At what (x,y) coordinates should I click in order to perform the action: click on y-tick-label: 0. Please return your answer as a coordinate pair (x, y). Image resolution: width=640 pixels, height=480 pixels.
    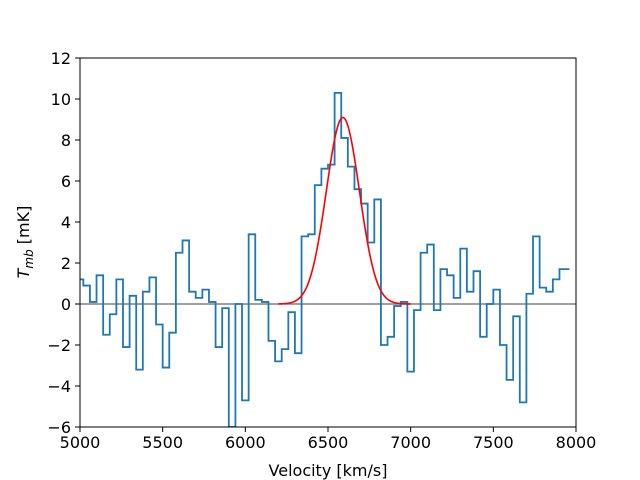
    Looking at the image, I should click on (66, 304).